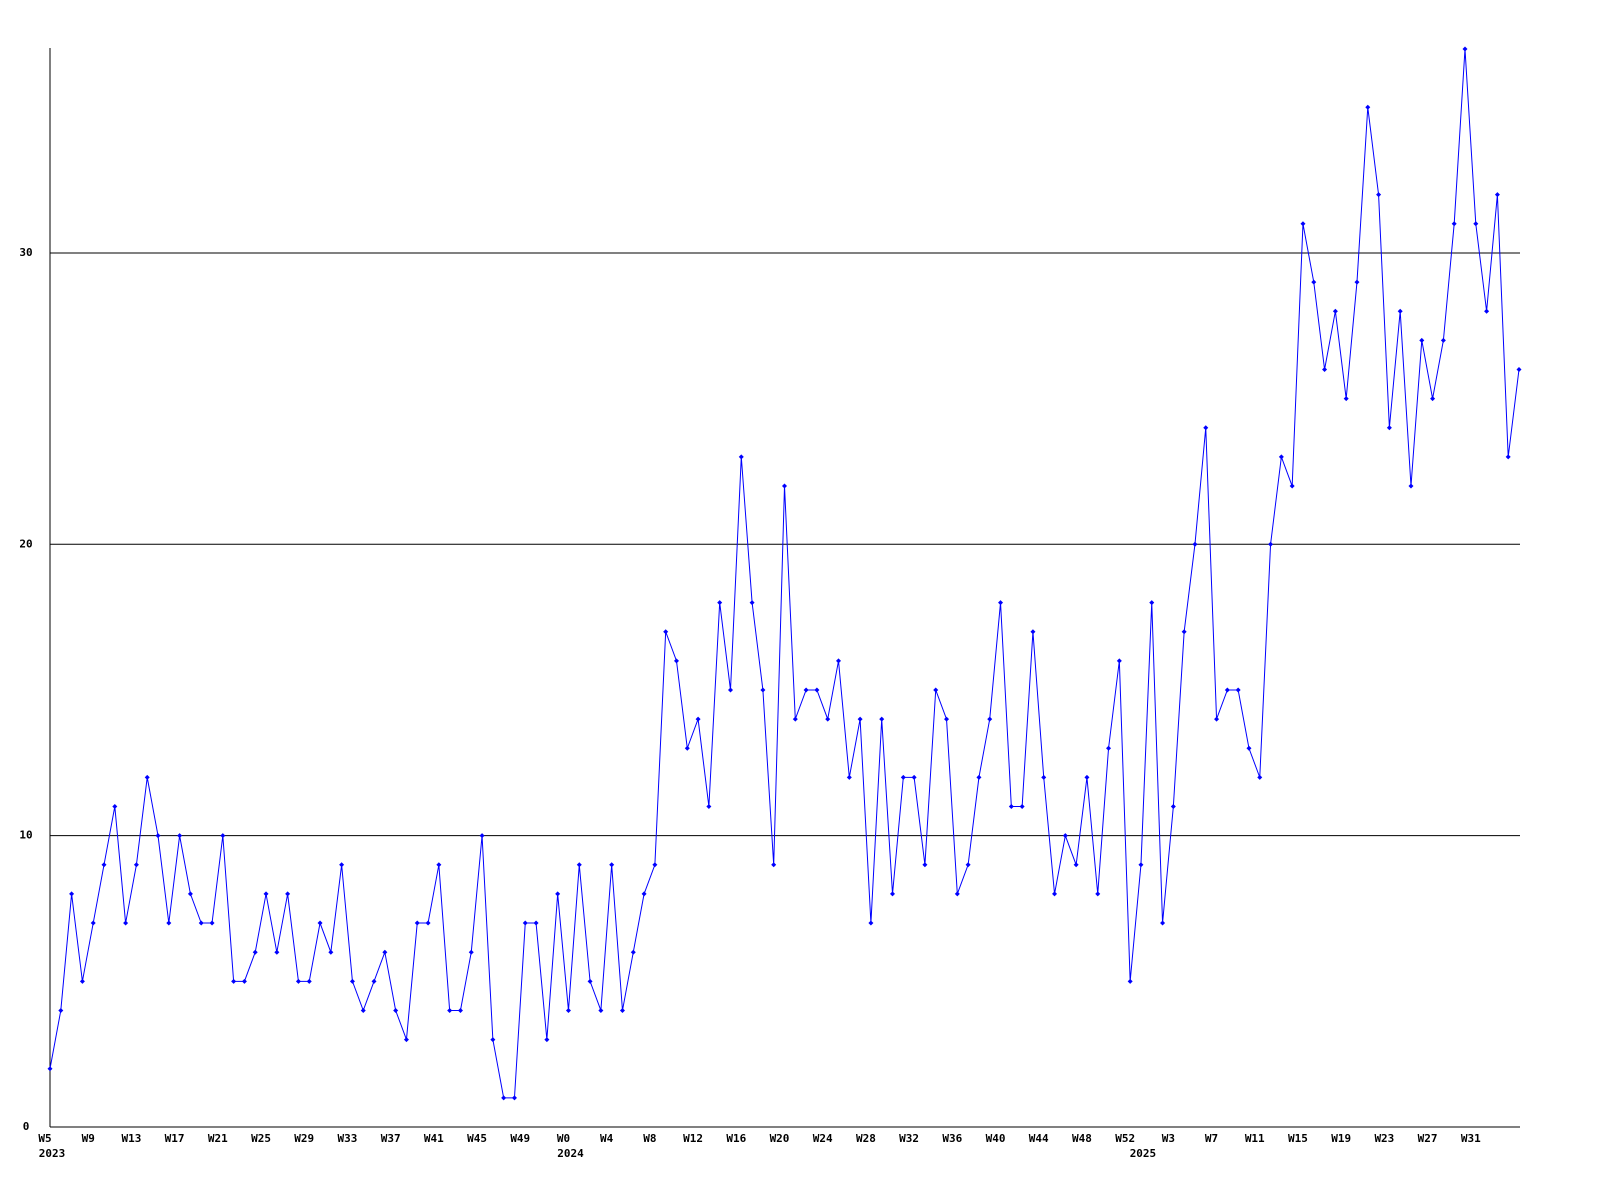 This screenshot has width=1600, height=1200. Describe the element at coordinates (25, 835) in the screenshot. I see `y-tick-label: 10` at that location.